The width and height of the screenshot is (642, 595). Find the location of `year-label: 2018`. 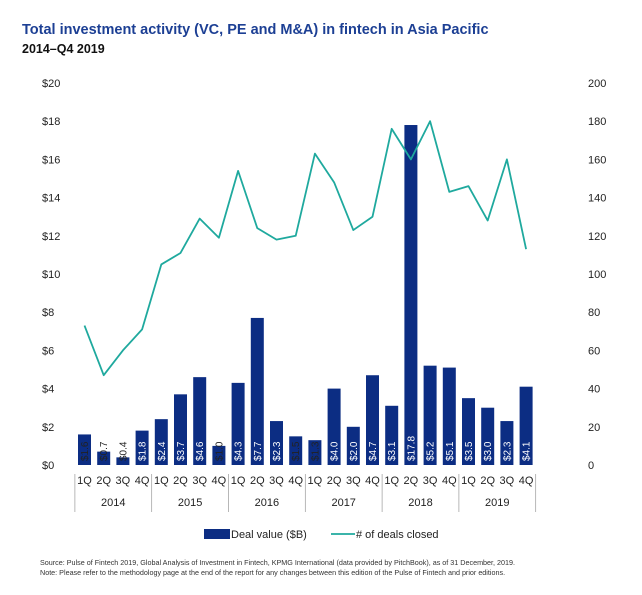

year-label: 2018 is located at coordinates (420, 503).